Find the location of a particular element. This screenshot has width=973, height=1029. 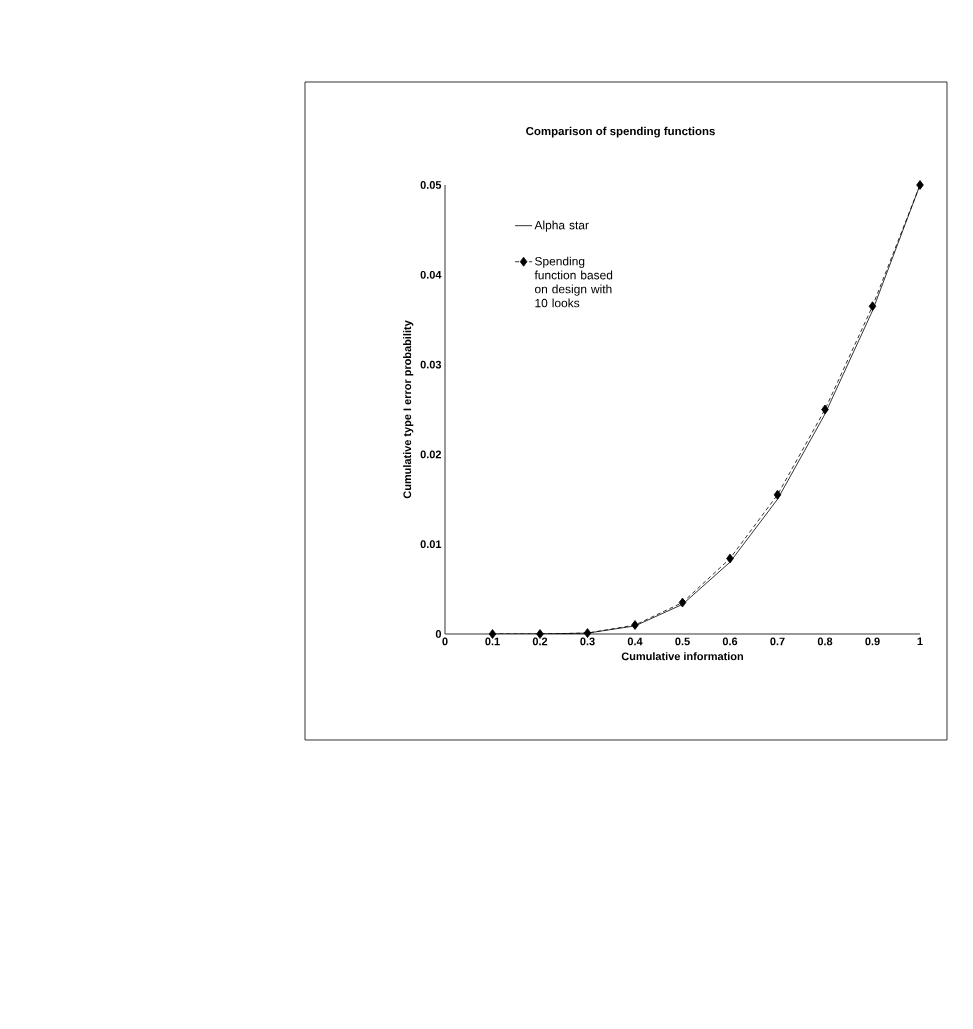

y-axis-title: Cumulative type I error probability is located at coordinates (408, 409).